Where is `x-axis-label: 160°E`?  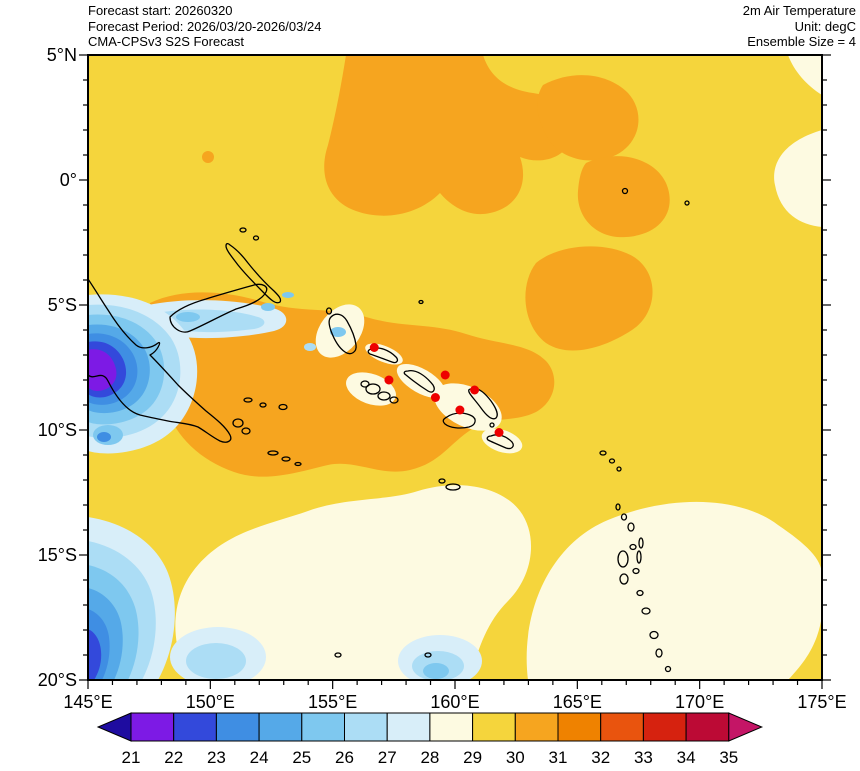
x-axis-label: 160°E is located at coordinates (454, 702).